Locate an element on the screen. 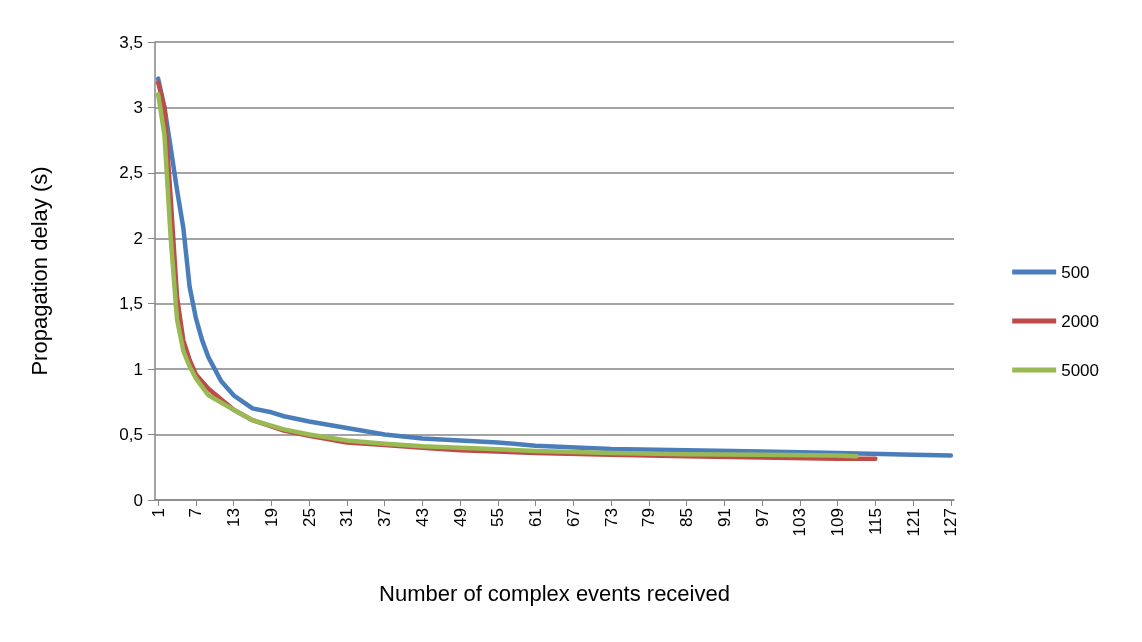 Image resolution: width=1142 pixels, height=642 pixels. x-tick-label: 97 is located at coordinates (762, 517).